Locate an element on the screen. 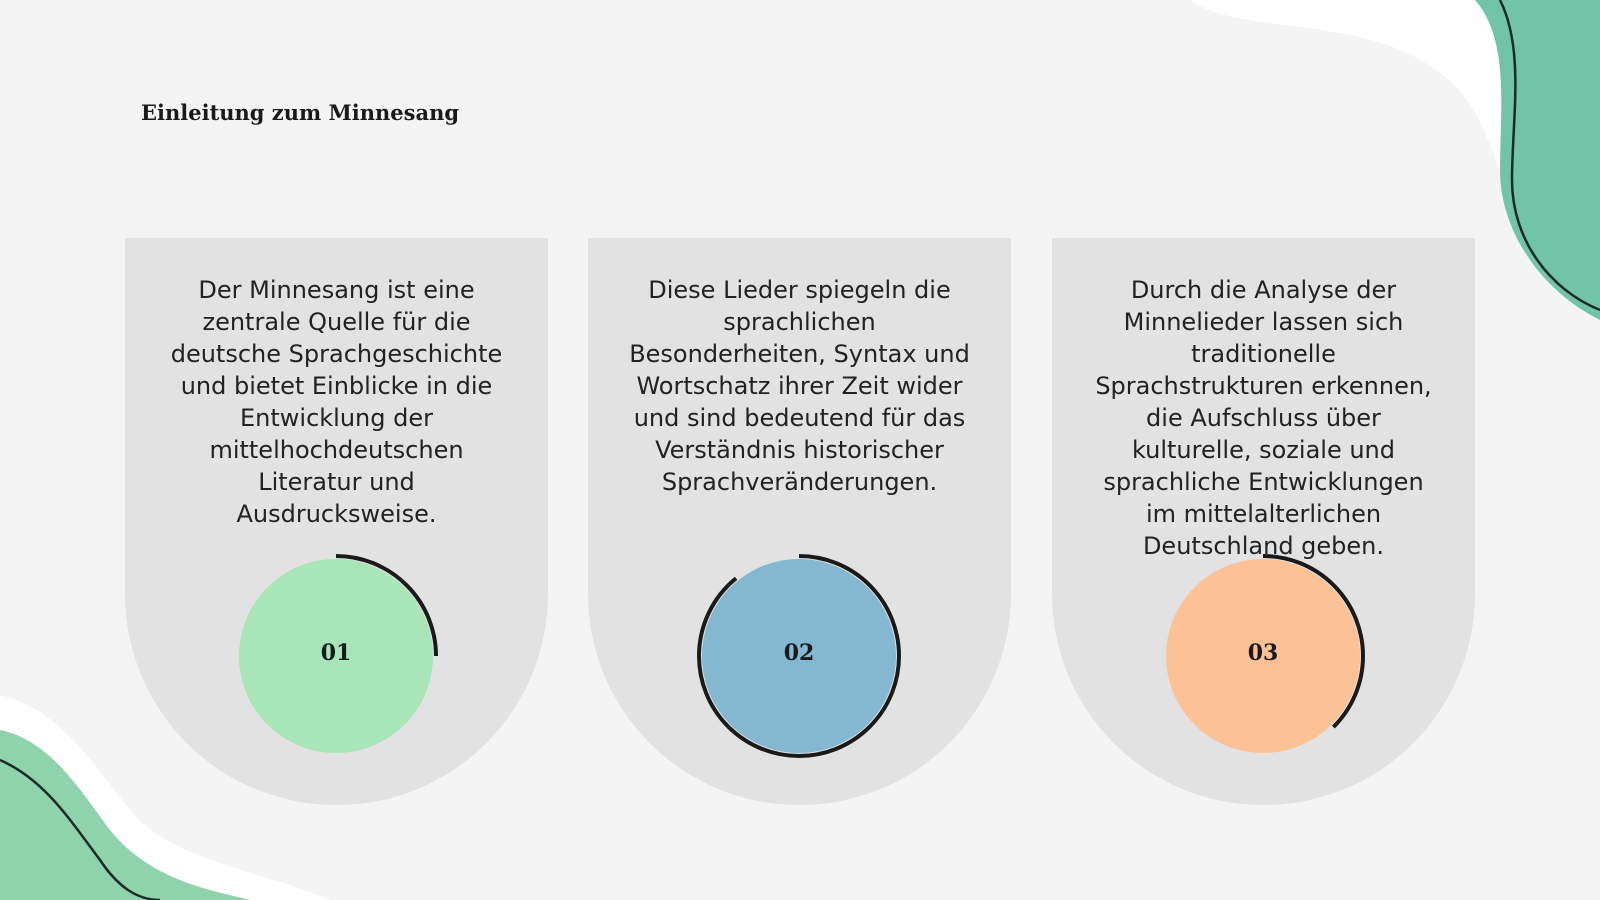 Image resolution: width=1600 pixels, height=900 pixels. card-number: 02 is located at coordinates (799, 653).